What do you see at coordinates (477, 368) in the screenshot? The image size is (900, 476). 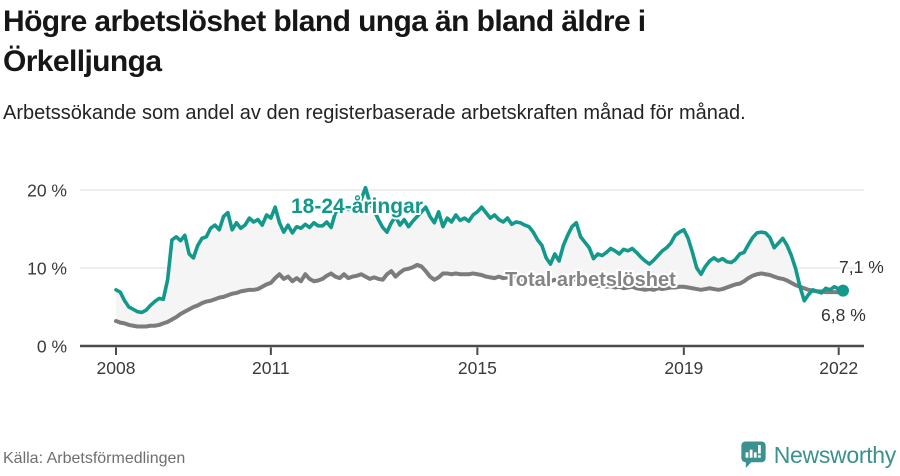 I see `x-tick-label: 2015` at bounding box center [477, 368].